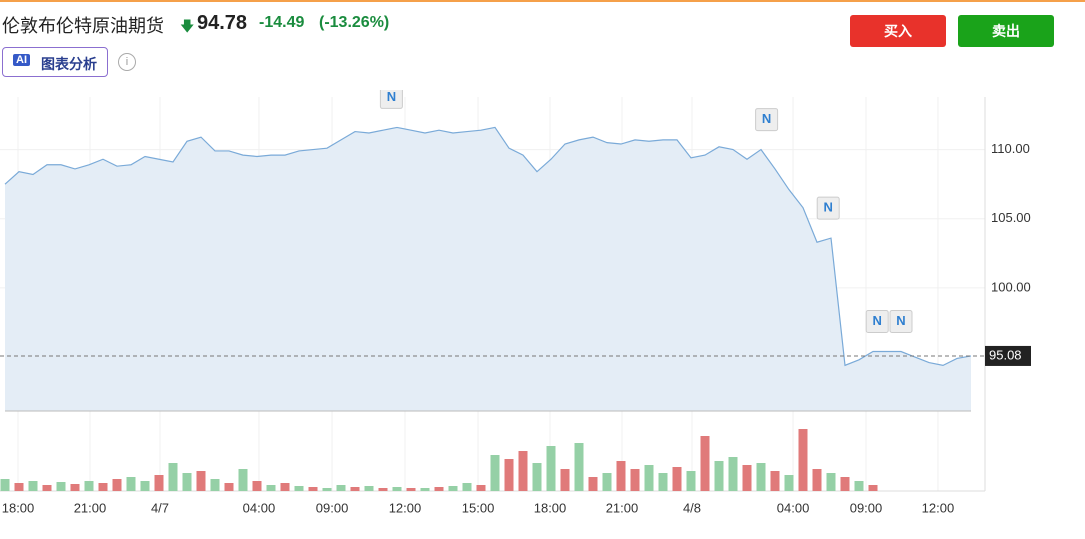 This screenshot has width=1085, height=539. What do you see at coordinates (282, 22) in the screenshot?
I see `change: -14.49` at bounding box center [282, 22].